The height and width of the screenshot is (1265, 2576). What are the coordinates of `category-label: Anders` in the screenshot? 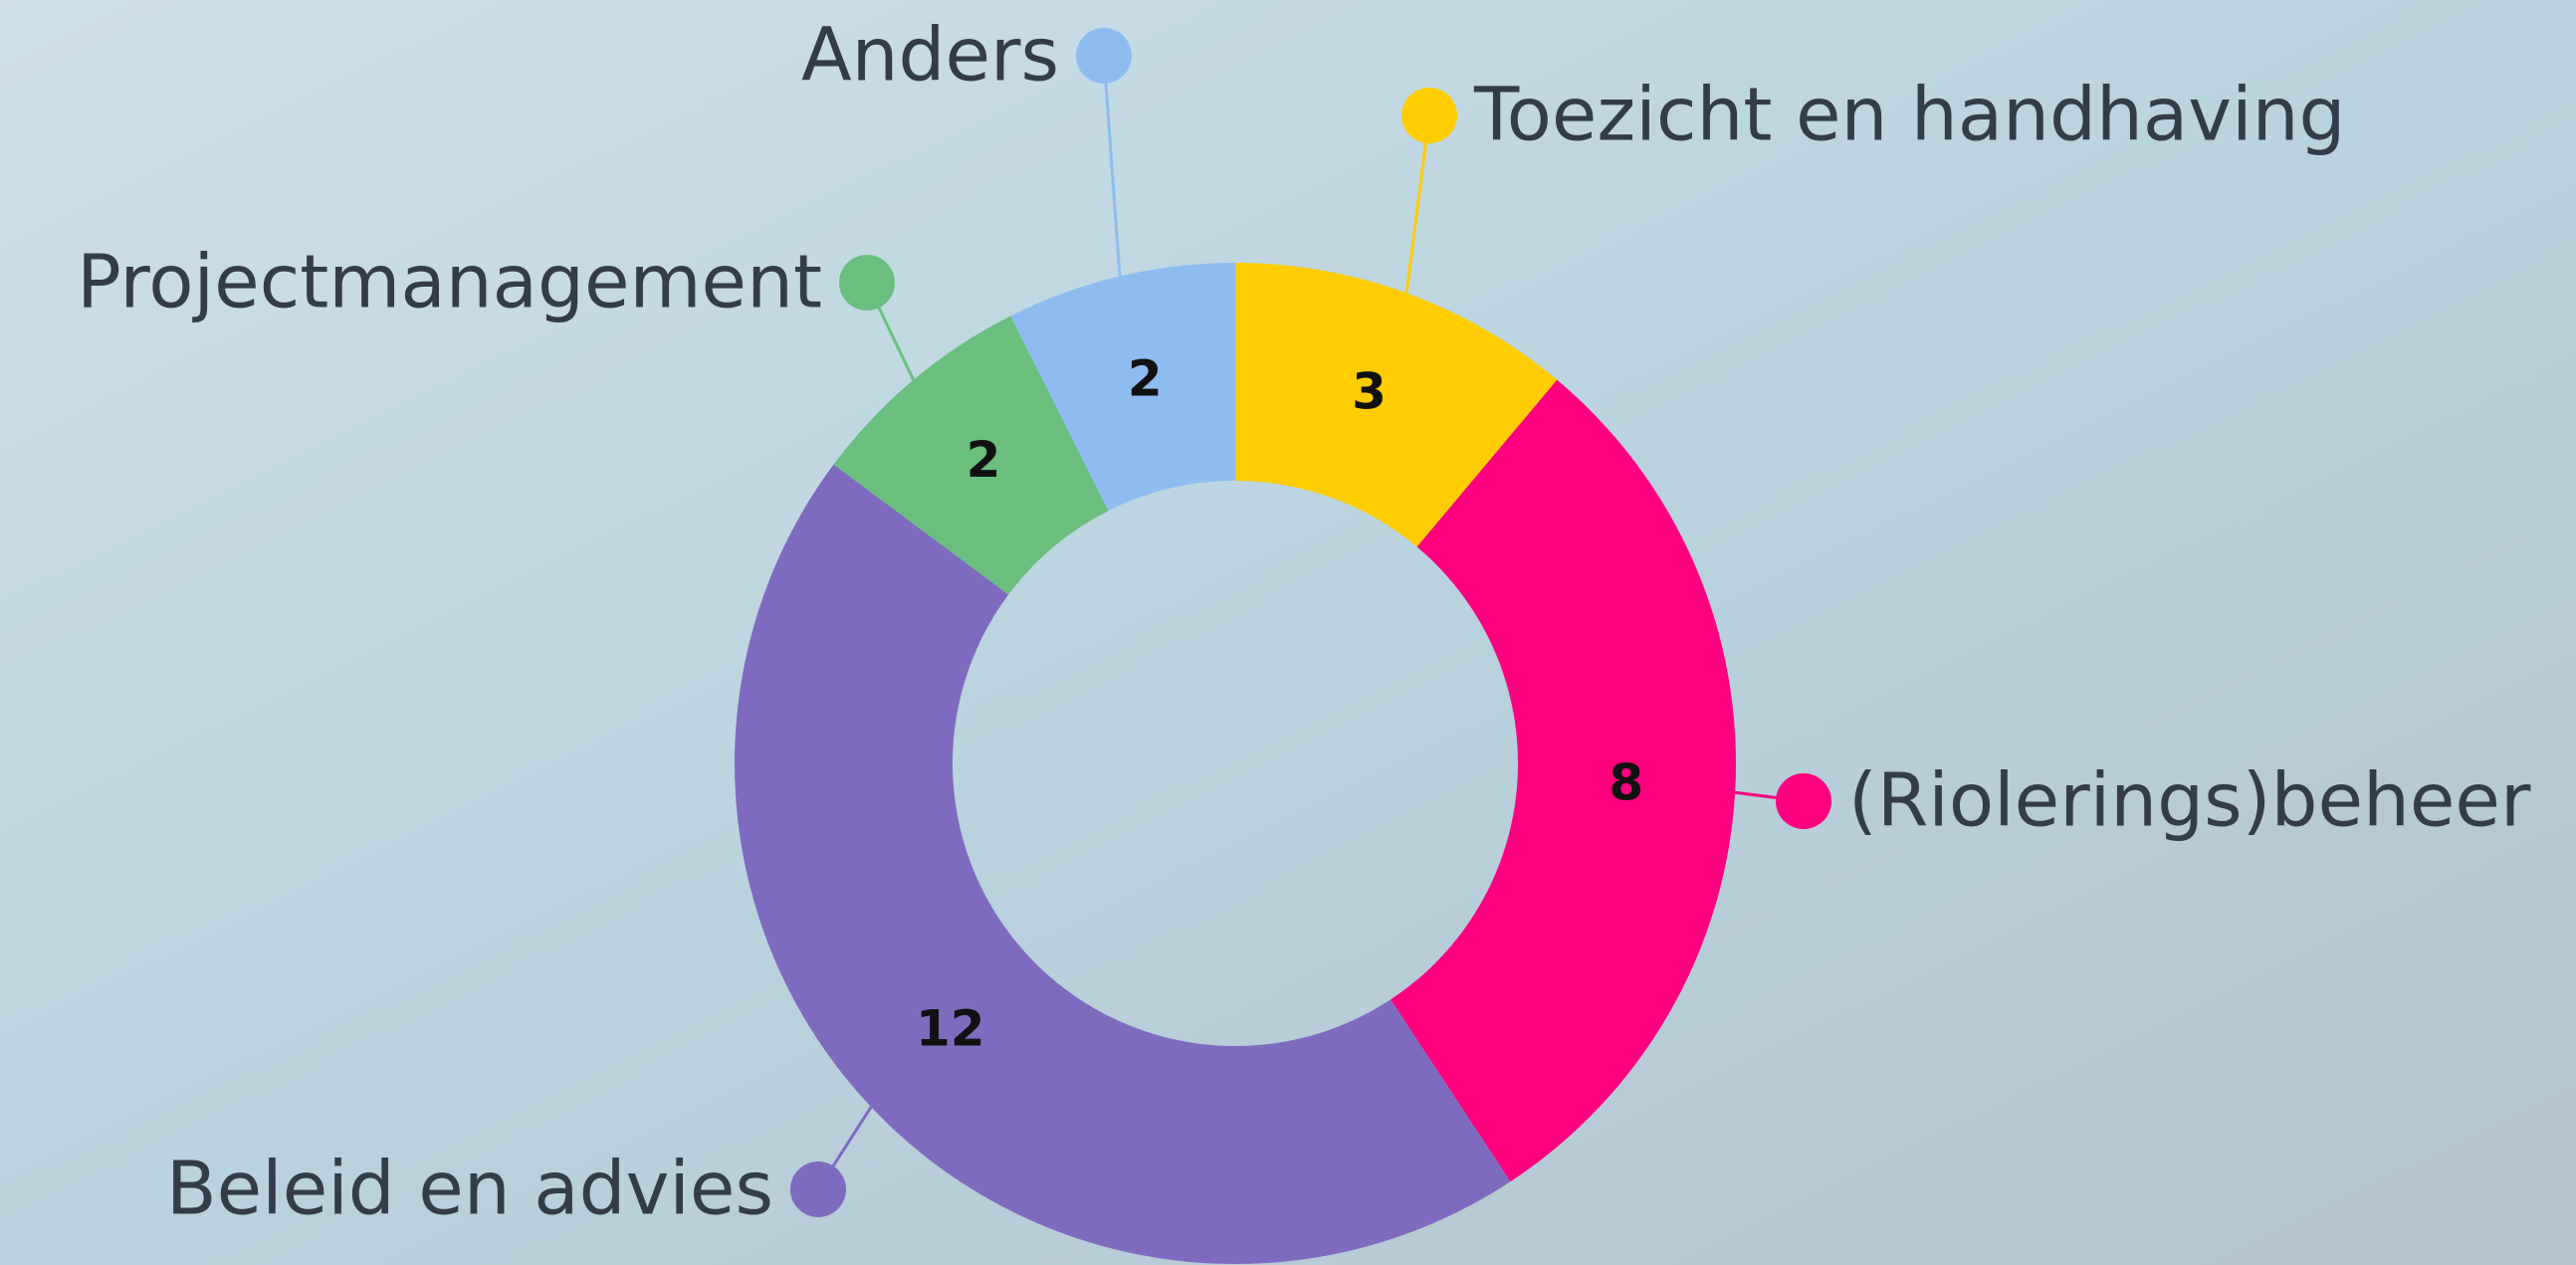 It's located at (930, 56).